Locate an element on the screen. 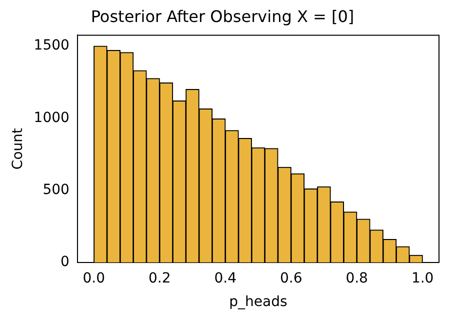  x-axis-title: p_heads is located at coordinates (258, 302).